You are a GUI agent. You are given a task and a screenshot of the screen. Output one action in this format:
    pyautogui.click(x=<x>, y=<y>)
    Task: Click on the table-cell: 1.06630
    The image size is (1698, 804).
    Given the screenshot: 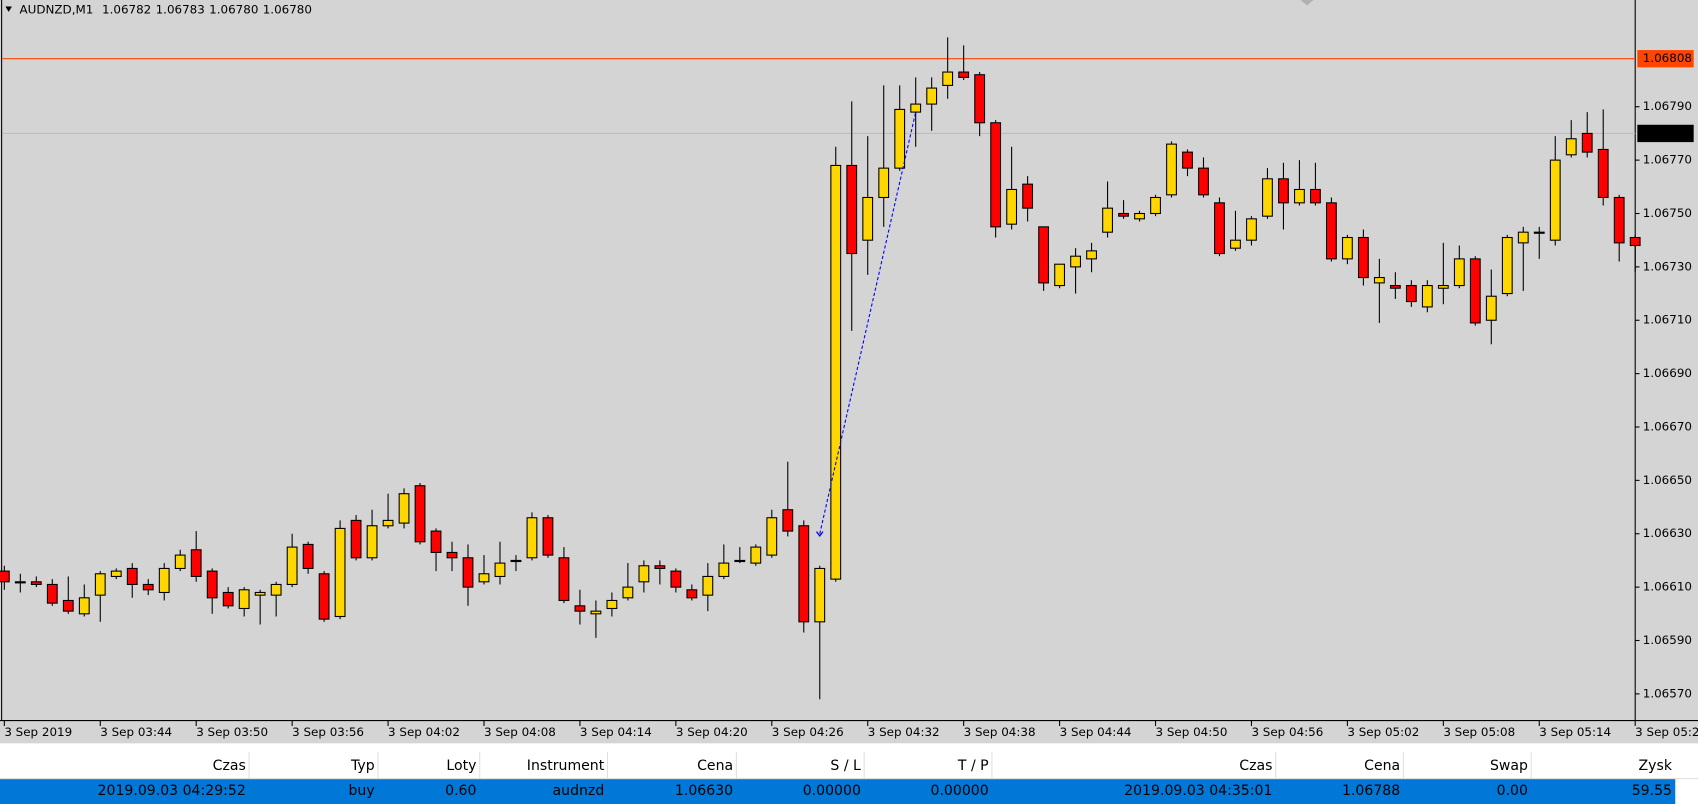 What is the action you would take?
    pyautogui.click(x=704, y=791)
    